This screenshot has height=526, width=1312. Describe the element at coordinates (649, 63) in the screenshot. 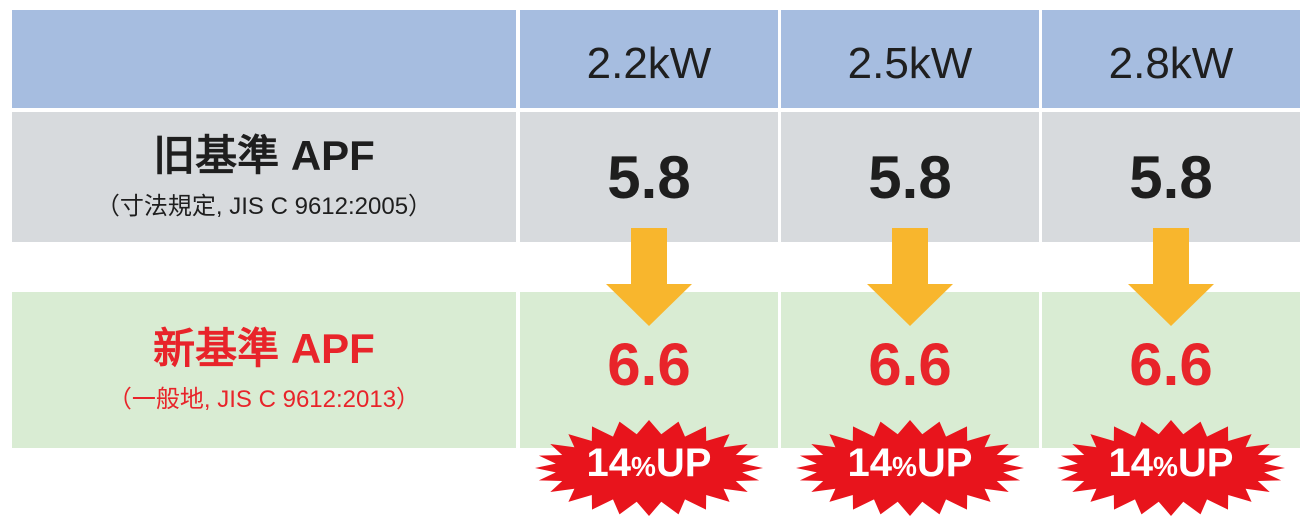

I see `column-label: 2.2kW` at that location.